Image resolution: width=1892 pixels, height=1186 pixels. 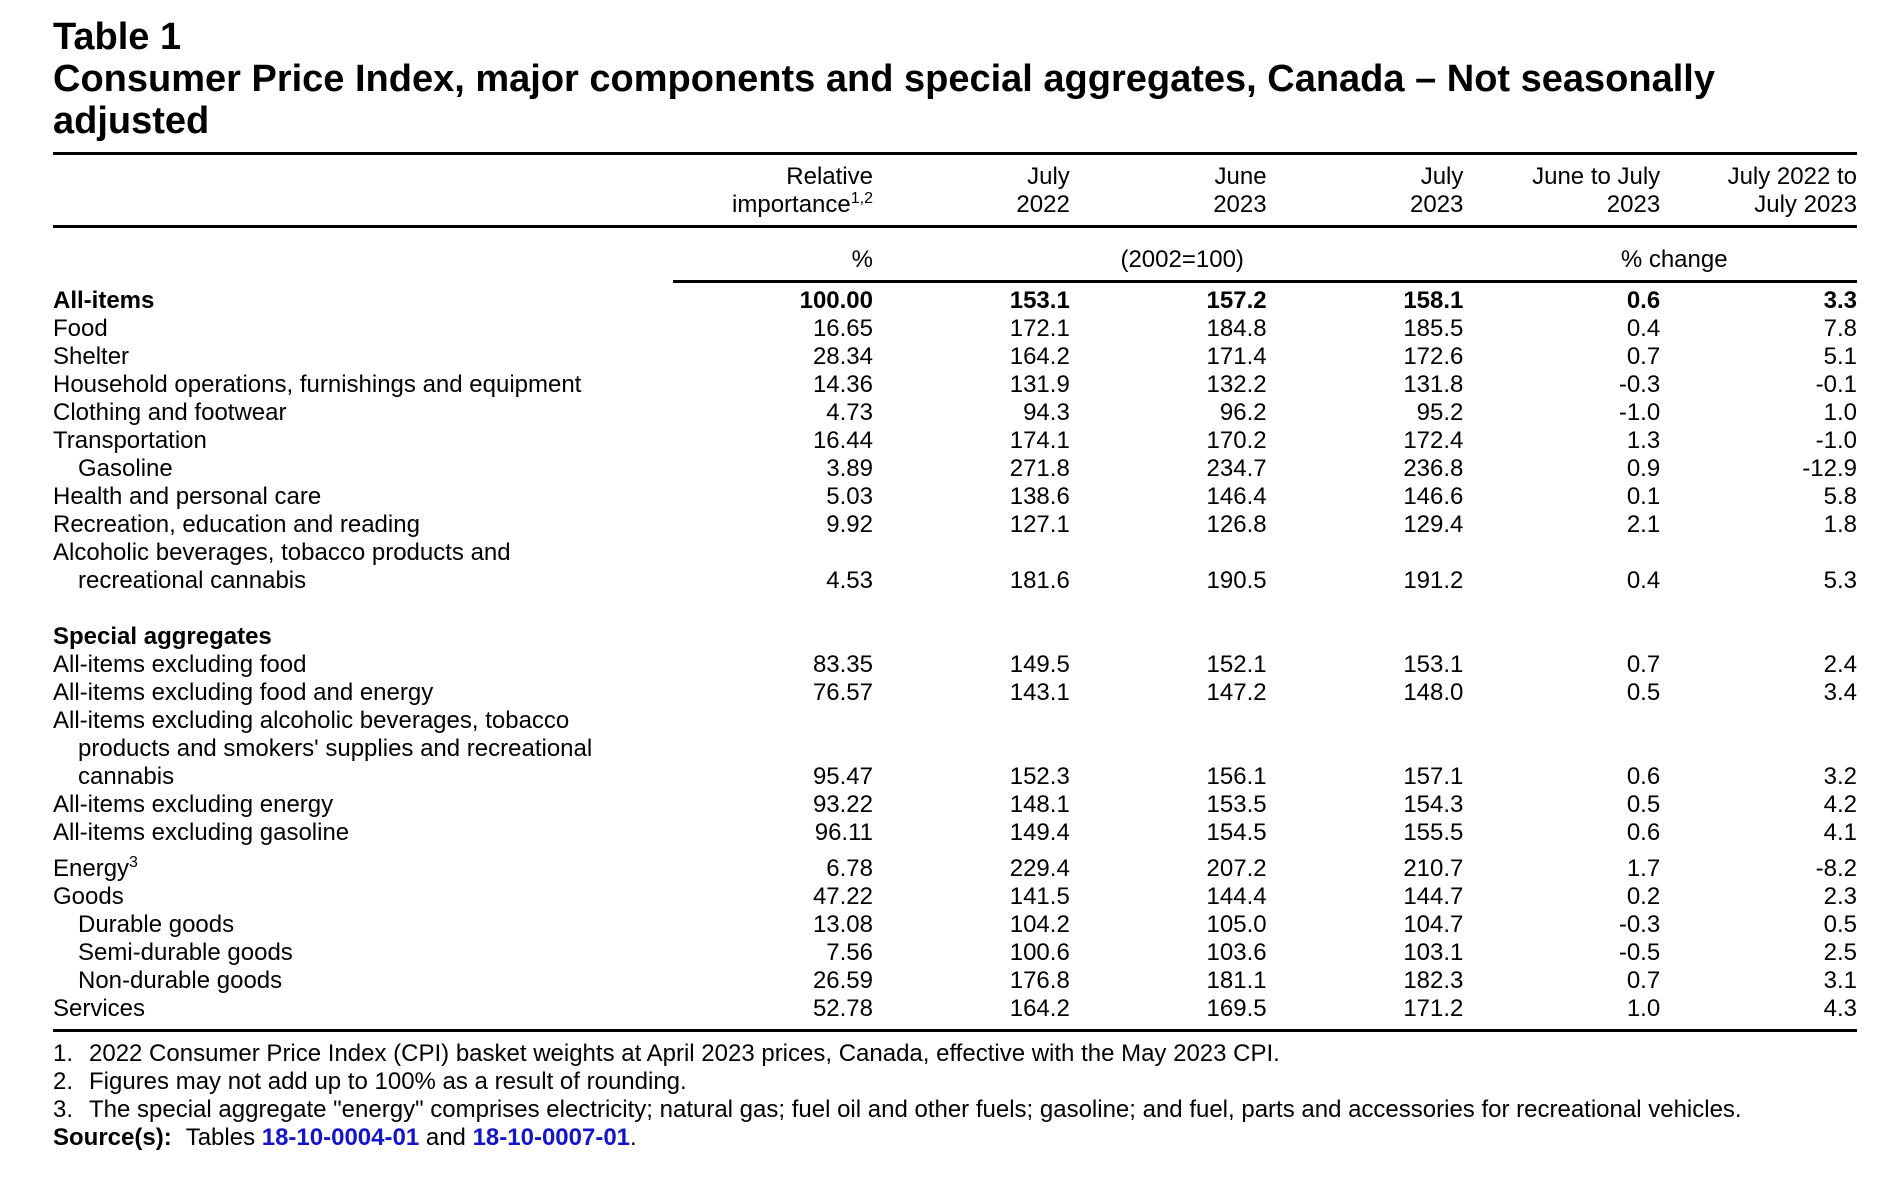 I want to click on cell-yoy-change: 4.3, so click(x=1758, y=1013).